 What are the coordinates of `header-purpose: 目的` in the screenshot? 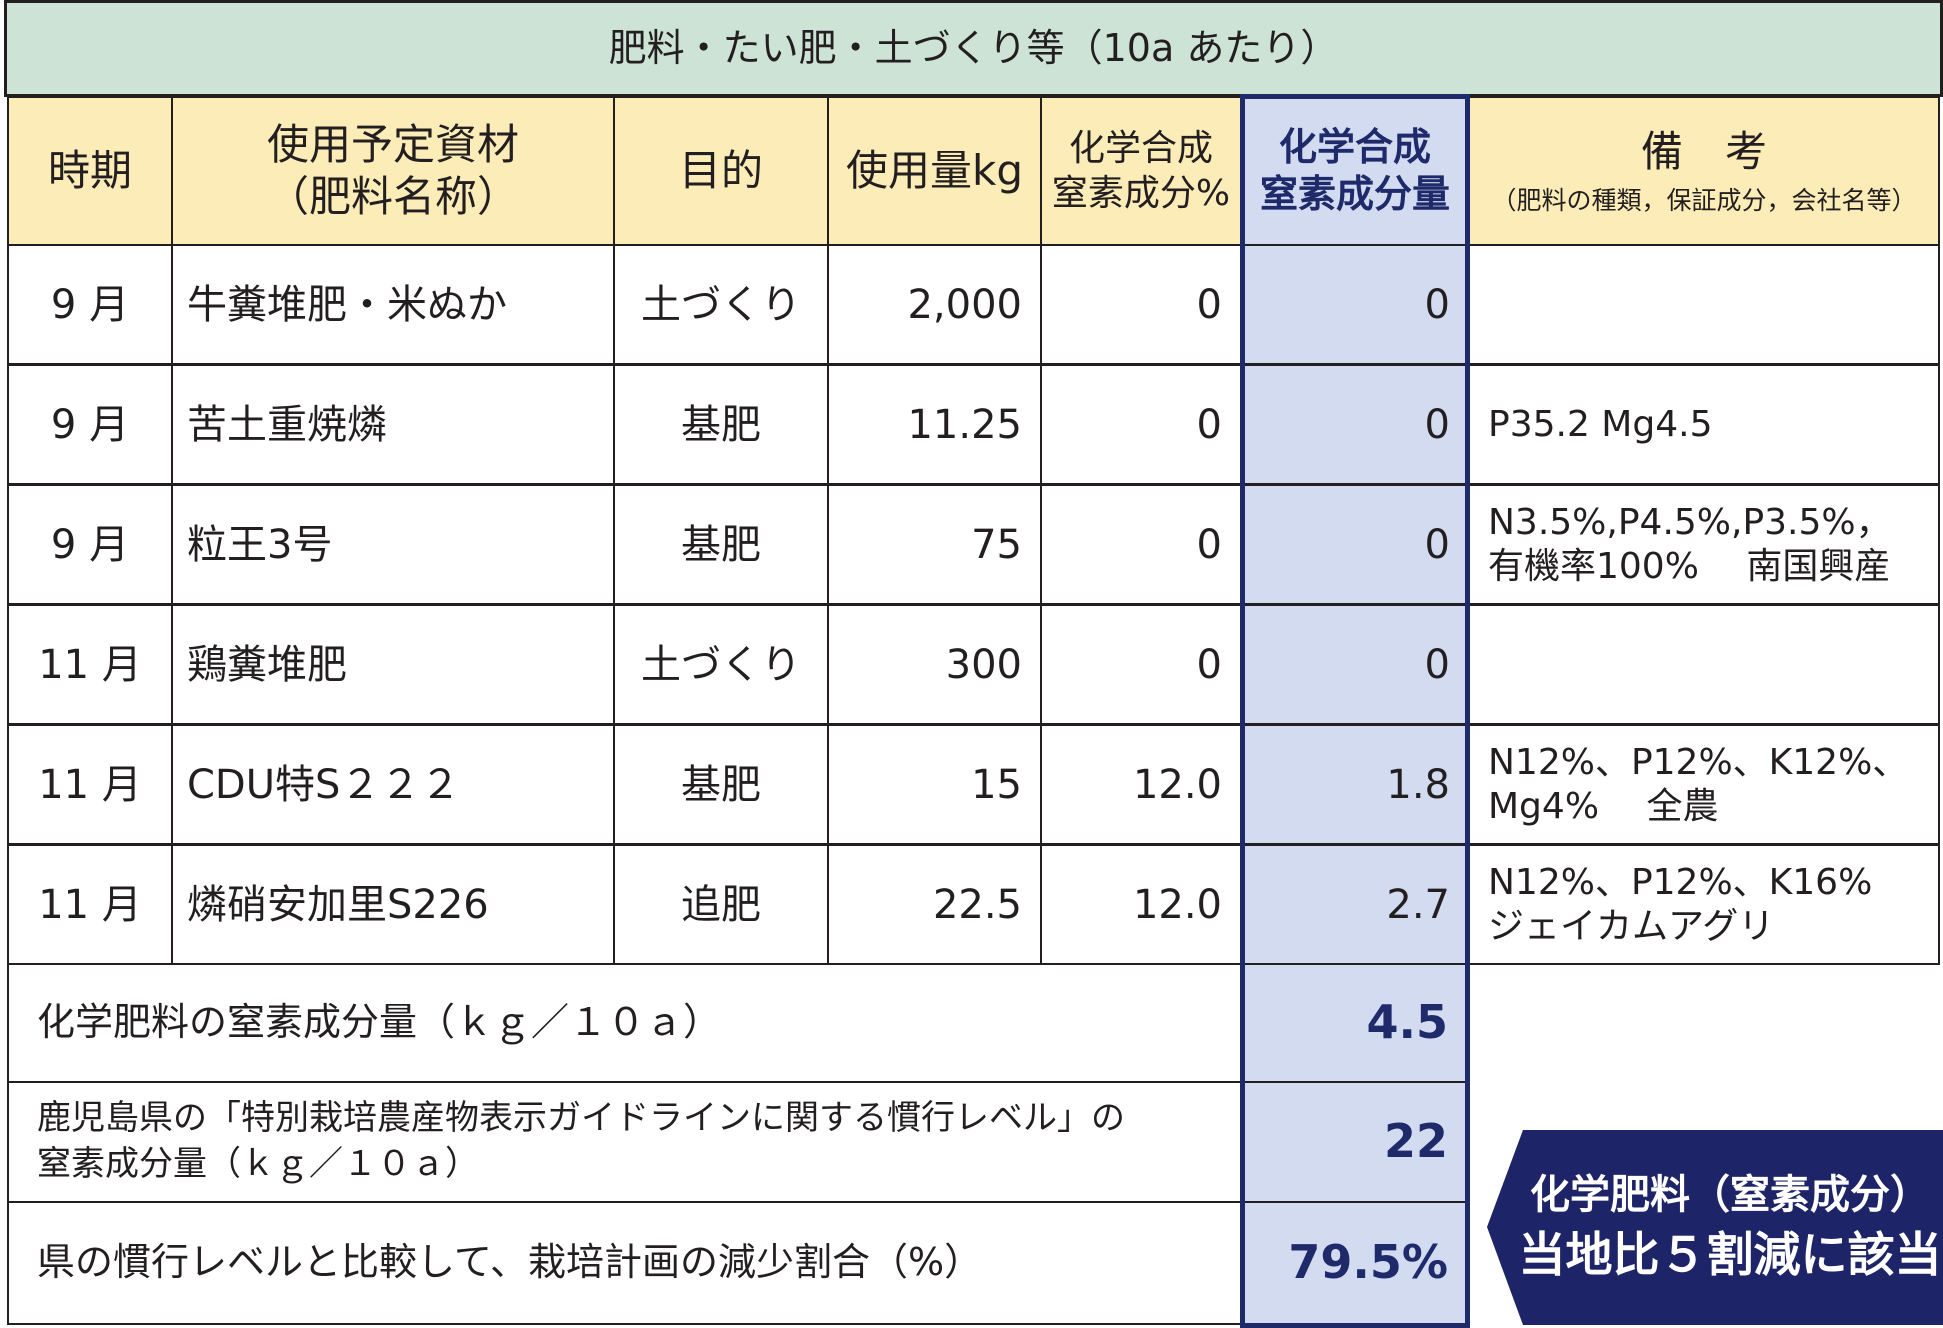 It's located at (721, 171).